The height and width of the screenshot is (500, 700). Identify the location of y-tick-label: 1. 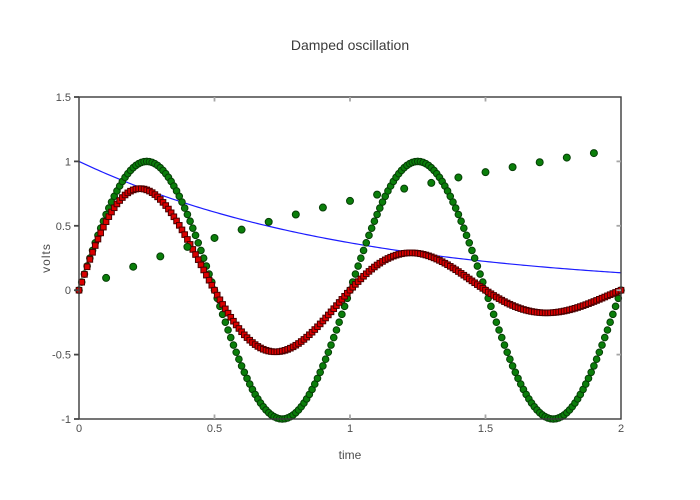
(68, 162).